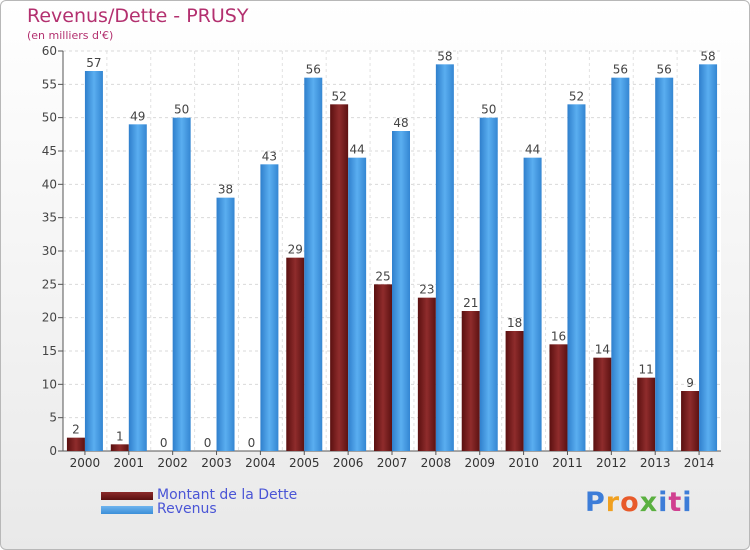 The image size is (750, 550). Describe the element at coordinates (514, 323) in the screenshot. I see `data-label-dette: 18` at that location.